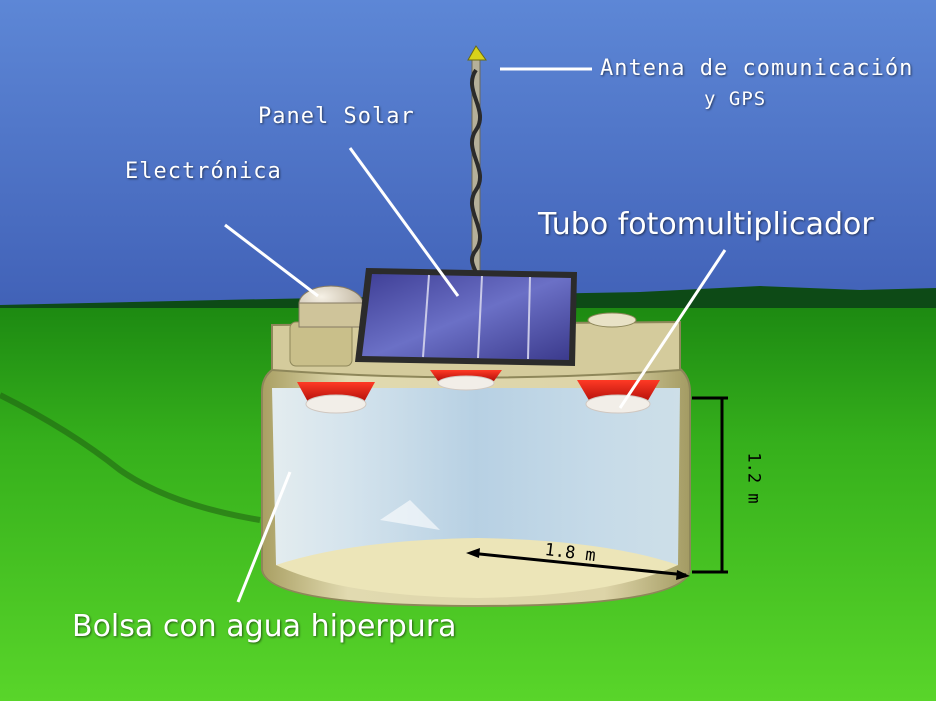 This screenshot has height=701, width=936. I want to click on dimension-height-label: 1.2 m, so click(753, 478).